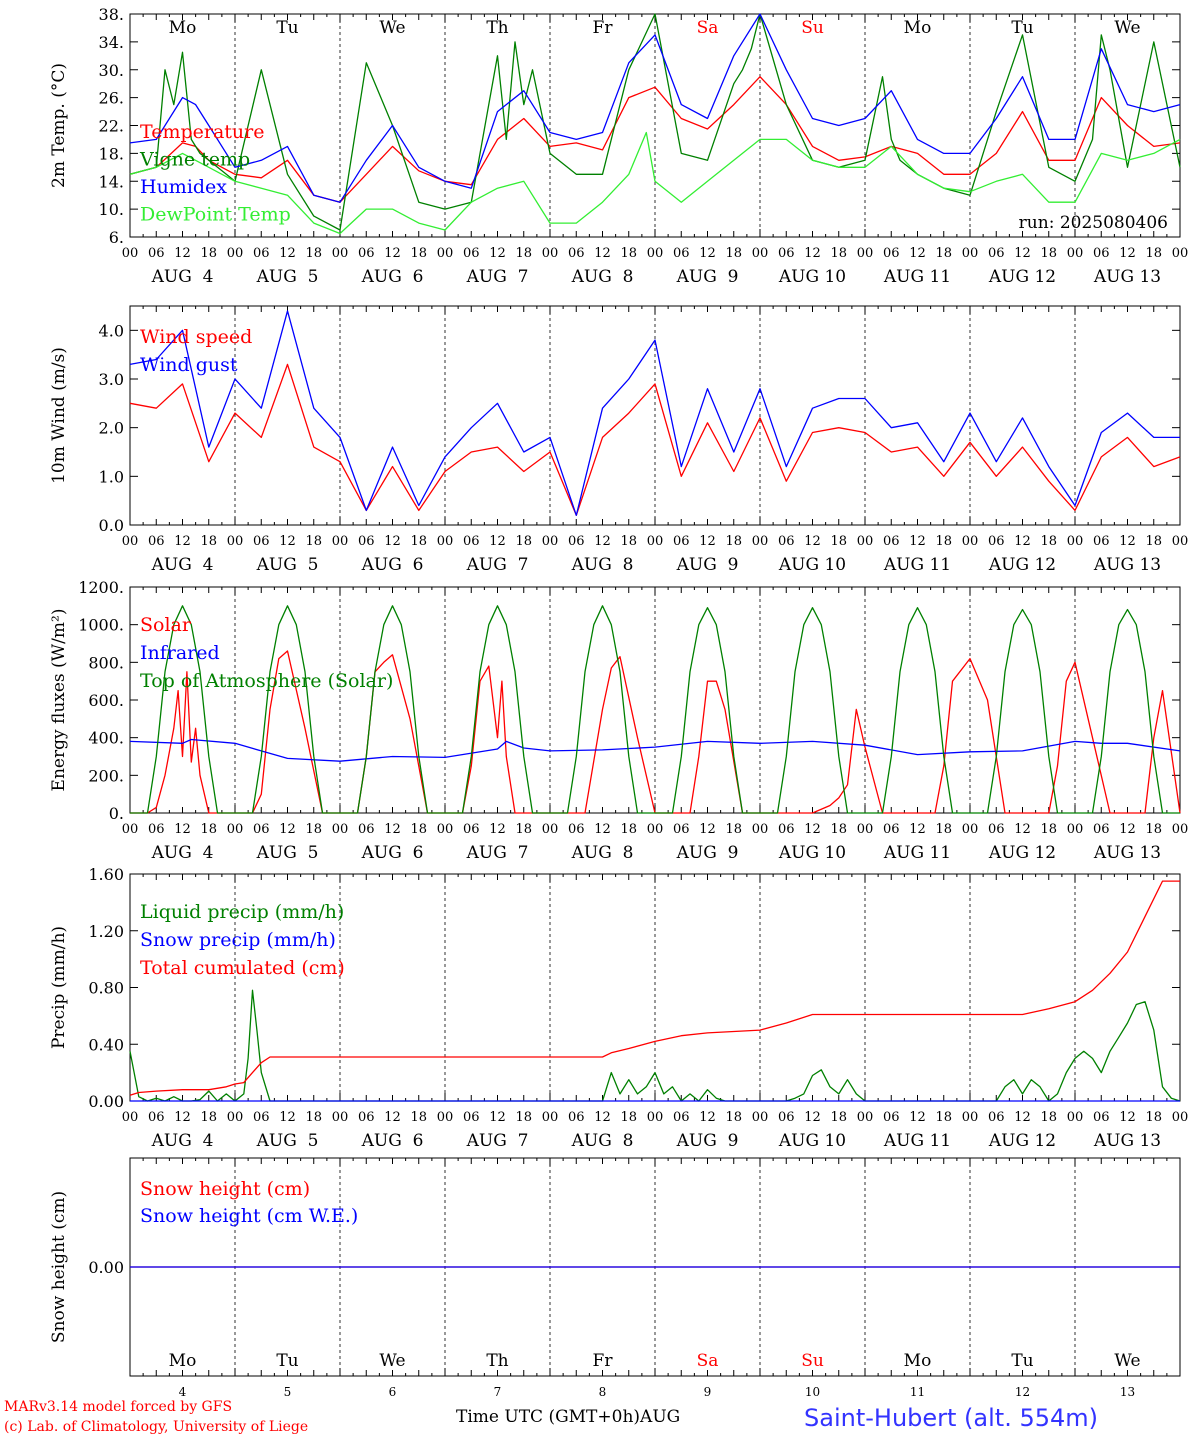  What do you see at coordinates (183, 1392) in the screenshot?
I see `day-number-label: 4` at bounding box center [183, 1392].